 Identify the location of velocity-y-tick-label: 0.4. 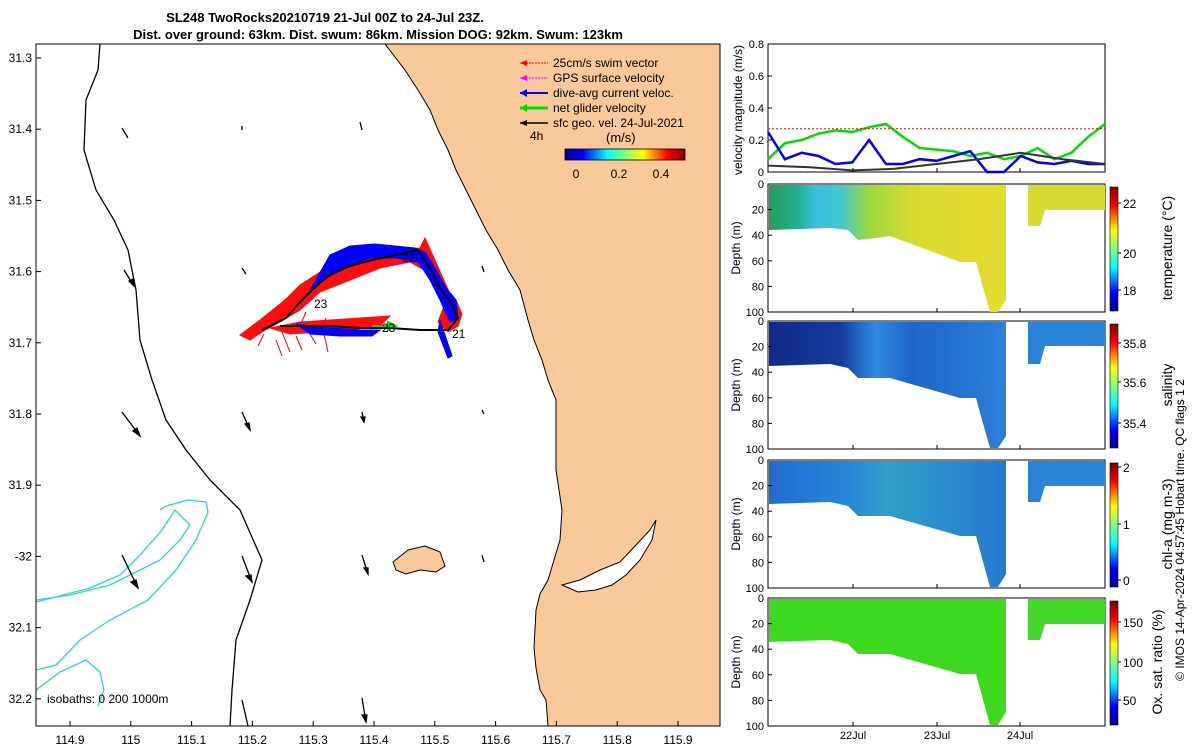
(756, 109).